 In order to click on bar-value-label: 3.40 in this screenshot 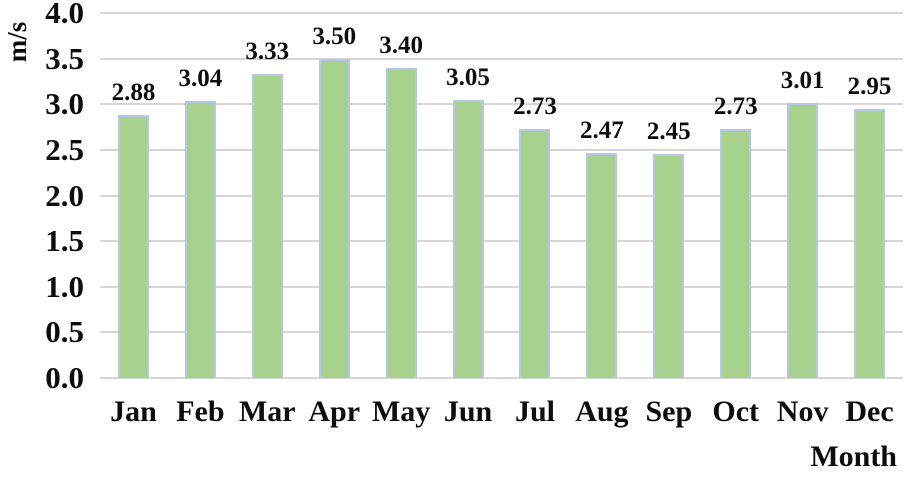, I will do `click(401, 45)`.